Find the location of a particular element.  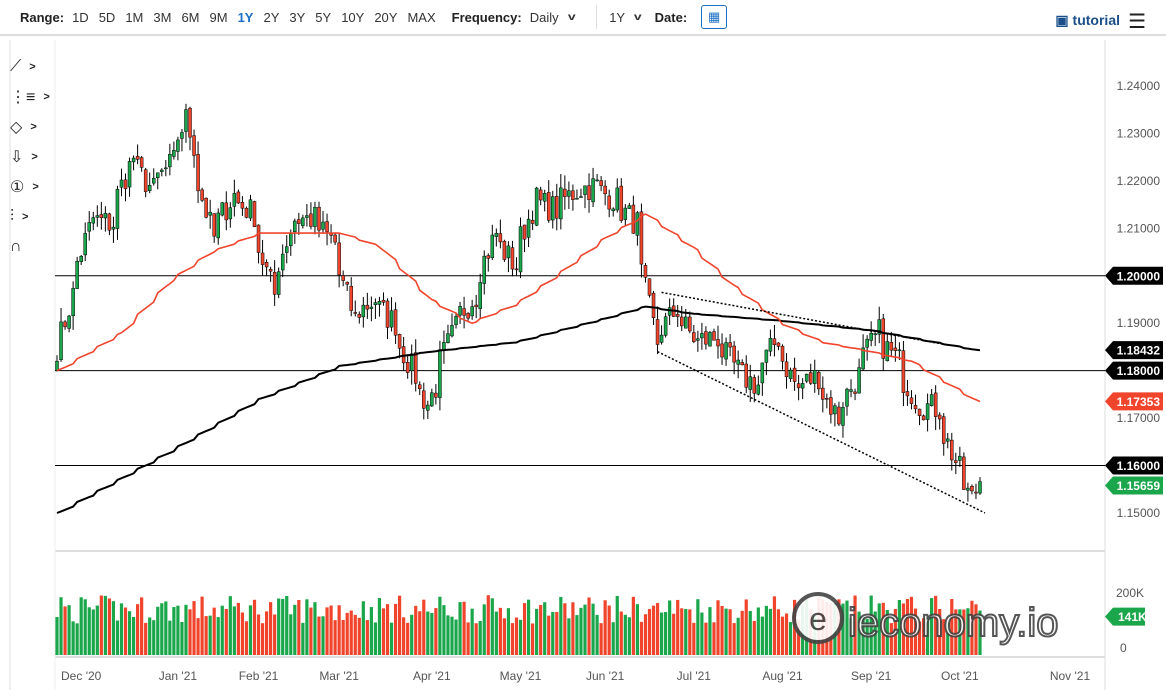

range-20y: 20Y is located at coordinates (386, 17).